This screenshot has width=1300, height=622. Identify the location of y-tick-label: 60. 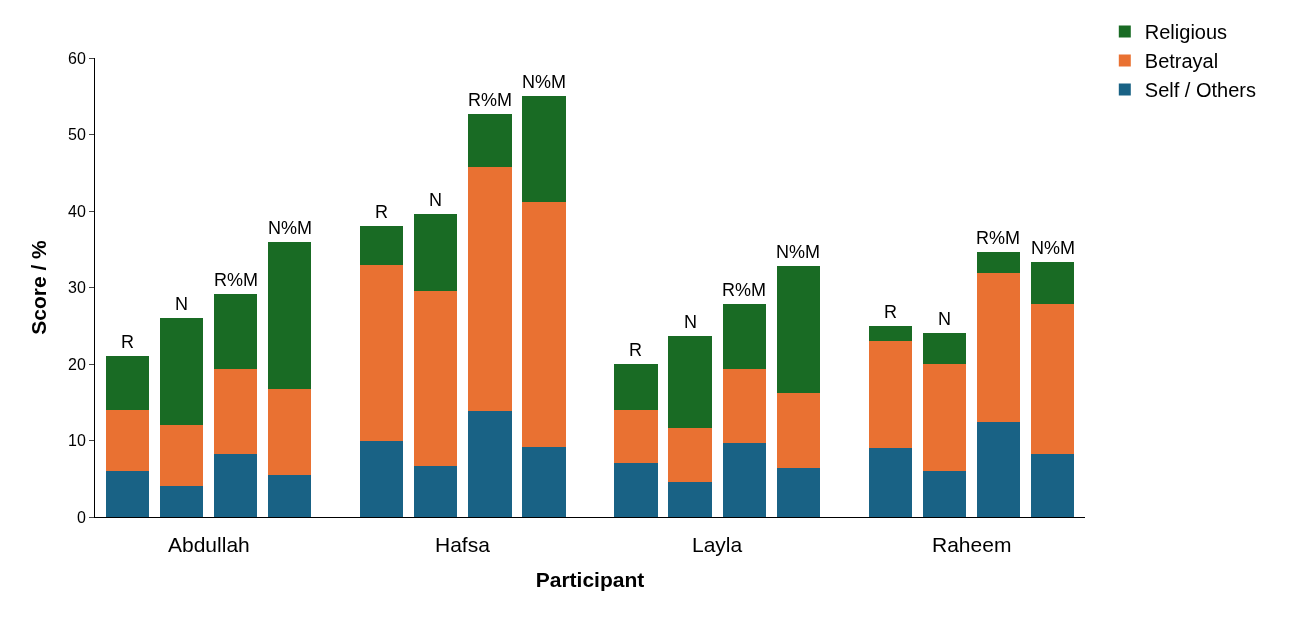
(77, 58).